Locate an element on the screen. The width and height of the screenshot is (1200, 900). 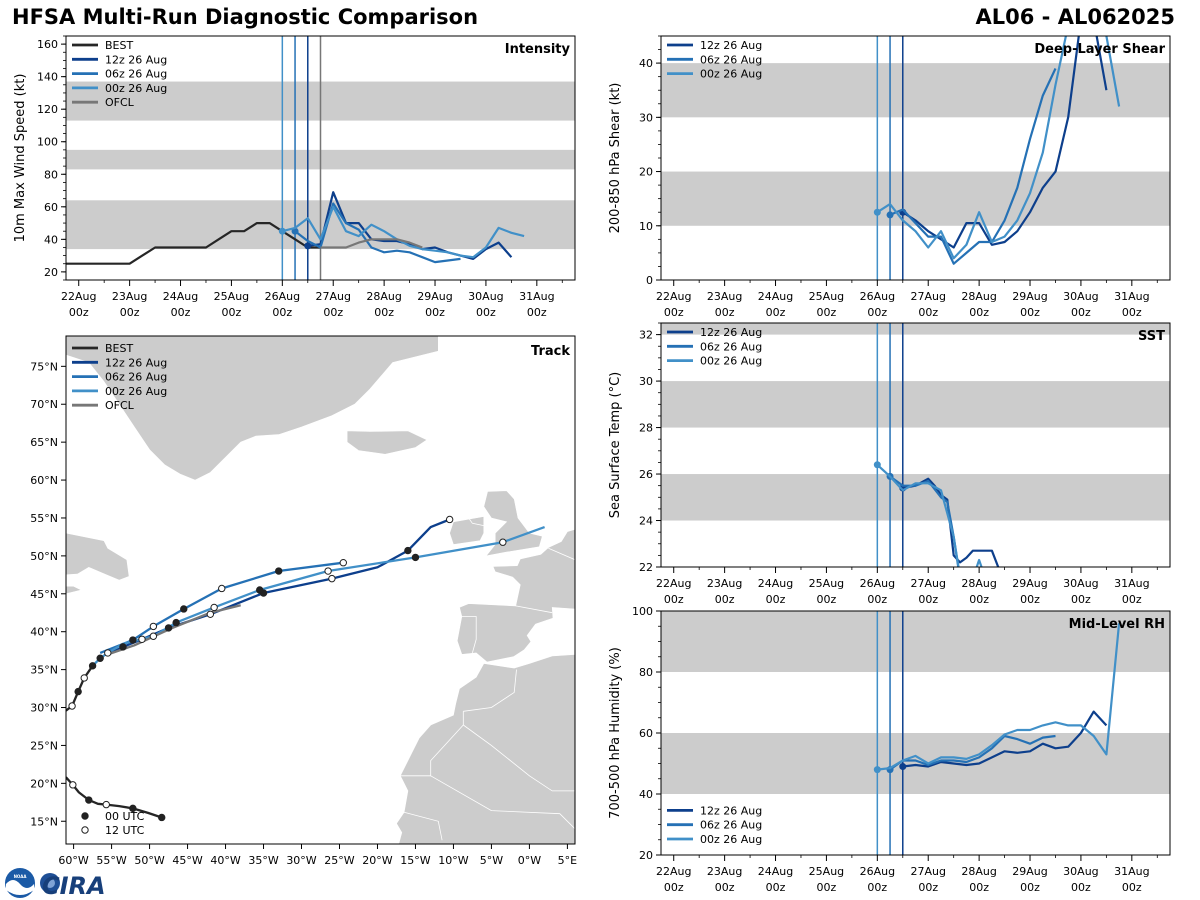
track-xtick-label: 5°E is located at coordinates (567, 860).